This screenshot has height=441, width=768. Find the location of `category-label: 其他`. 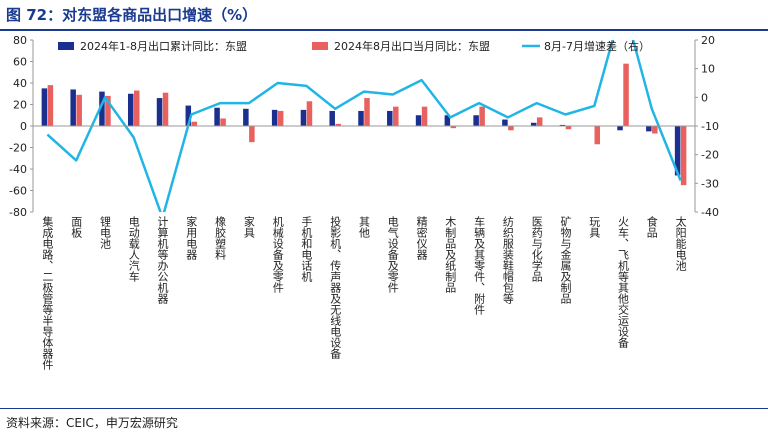

category-label: 其他 is located at coordinates (364, 227).